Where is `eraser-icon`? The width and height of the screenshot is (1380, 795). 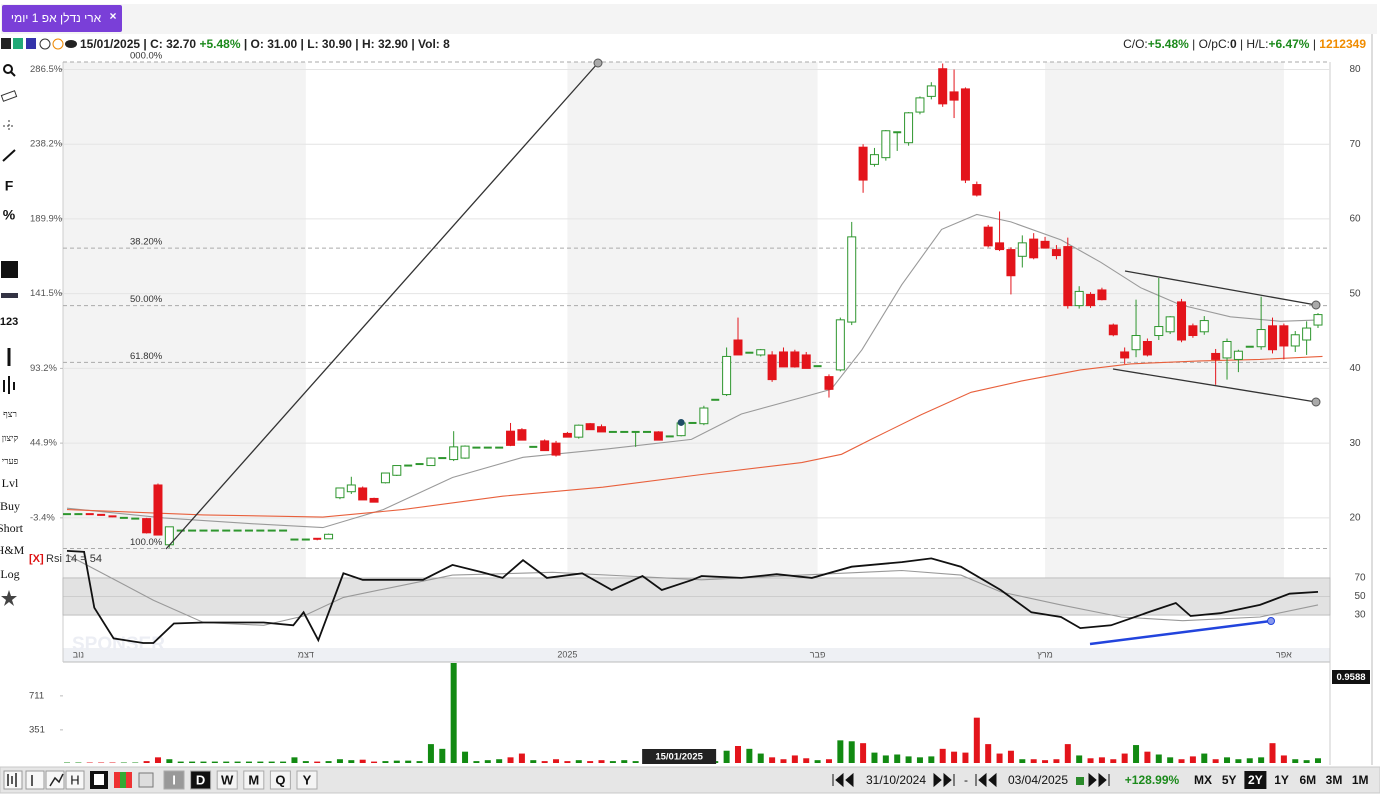 eraser-icon is located at coordinates (9, 96).